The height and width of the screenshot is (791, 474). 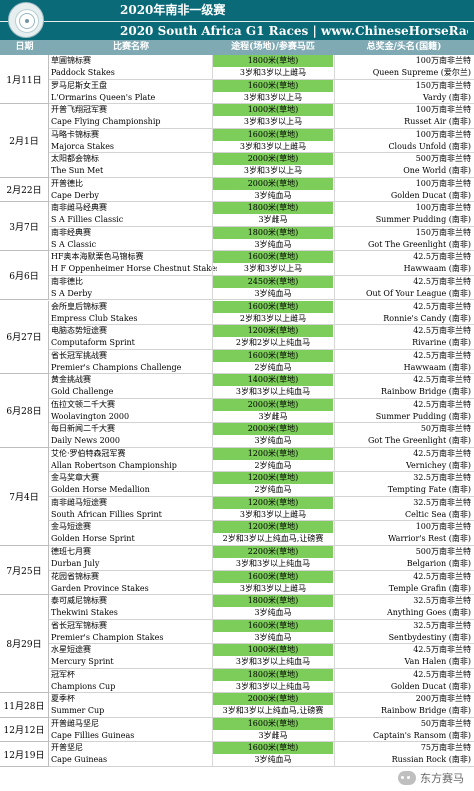 What do you see at coordinates (428, 613) in the screenshot?
I see `race-winner: Anything Goes (南非)` at bounding box center [428, 613].